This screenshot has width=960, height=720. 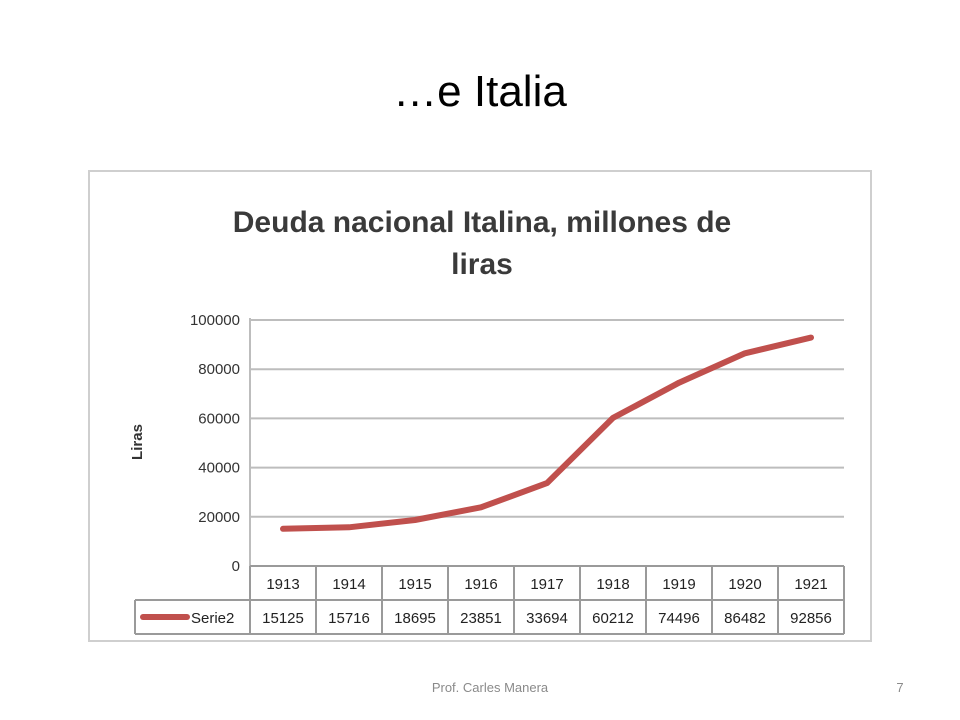 I want to click on slide-title: …e Italia, so click(x=480, y=91).